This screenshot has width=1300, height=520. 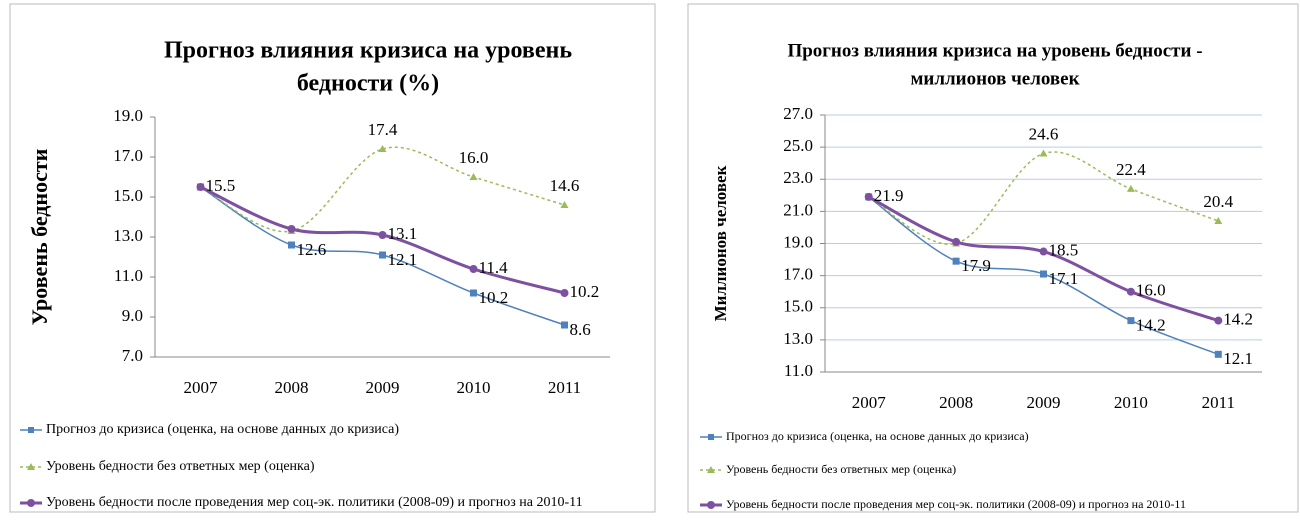 What do you see at coordinates (39, 236) in the screenshot?
I see `y-axis-title: Уровень бедности` at bounding box center [39, 236].